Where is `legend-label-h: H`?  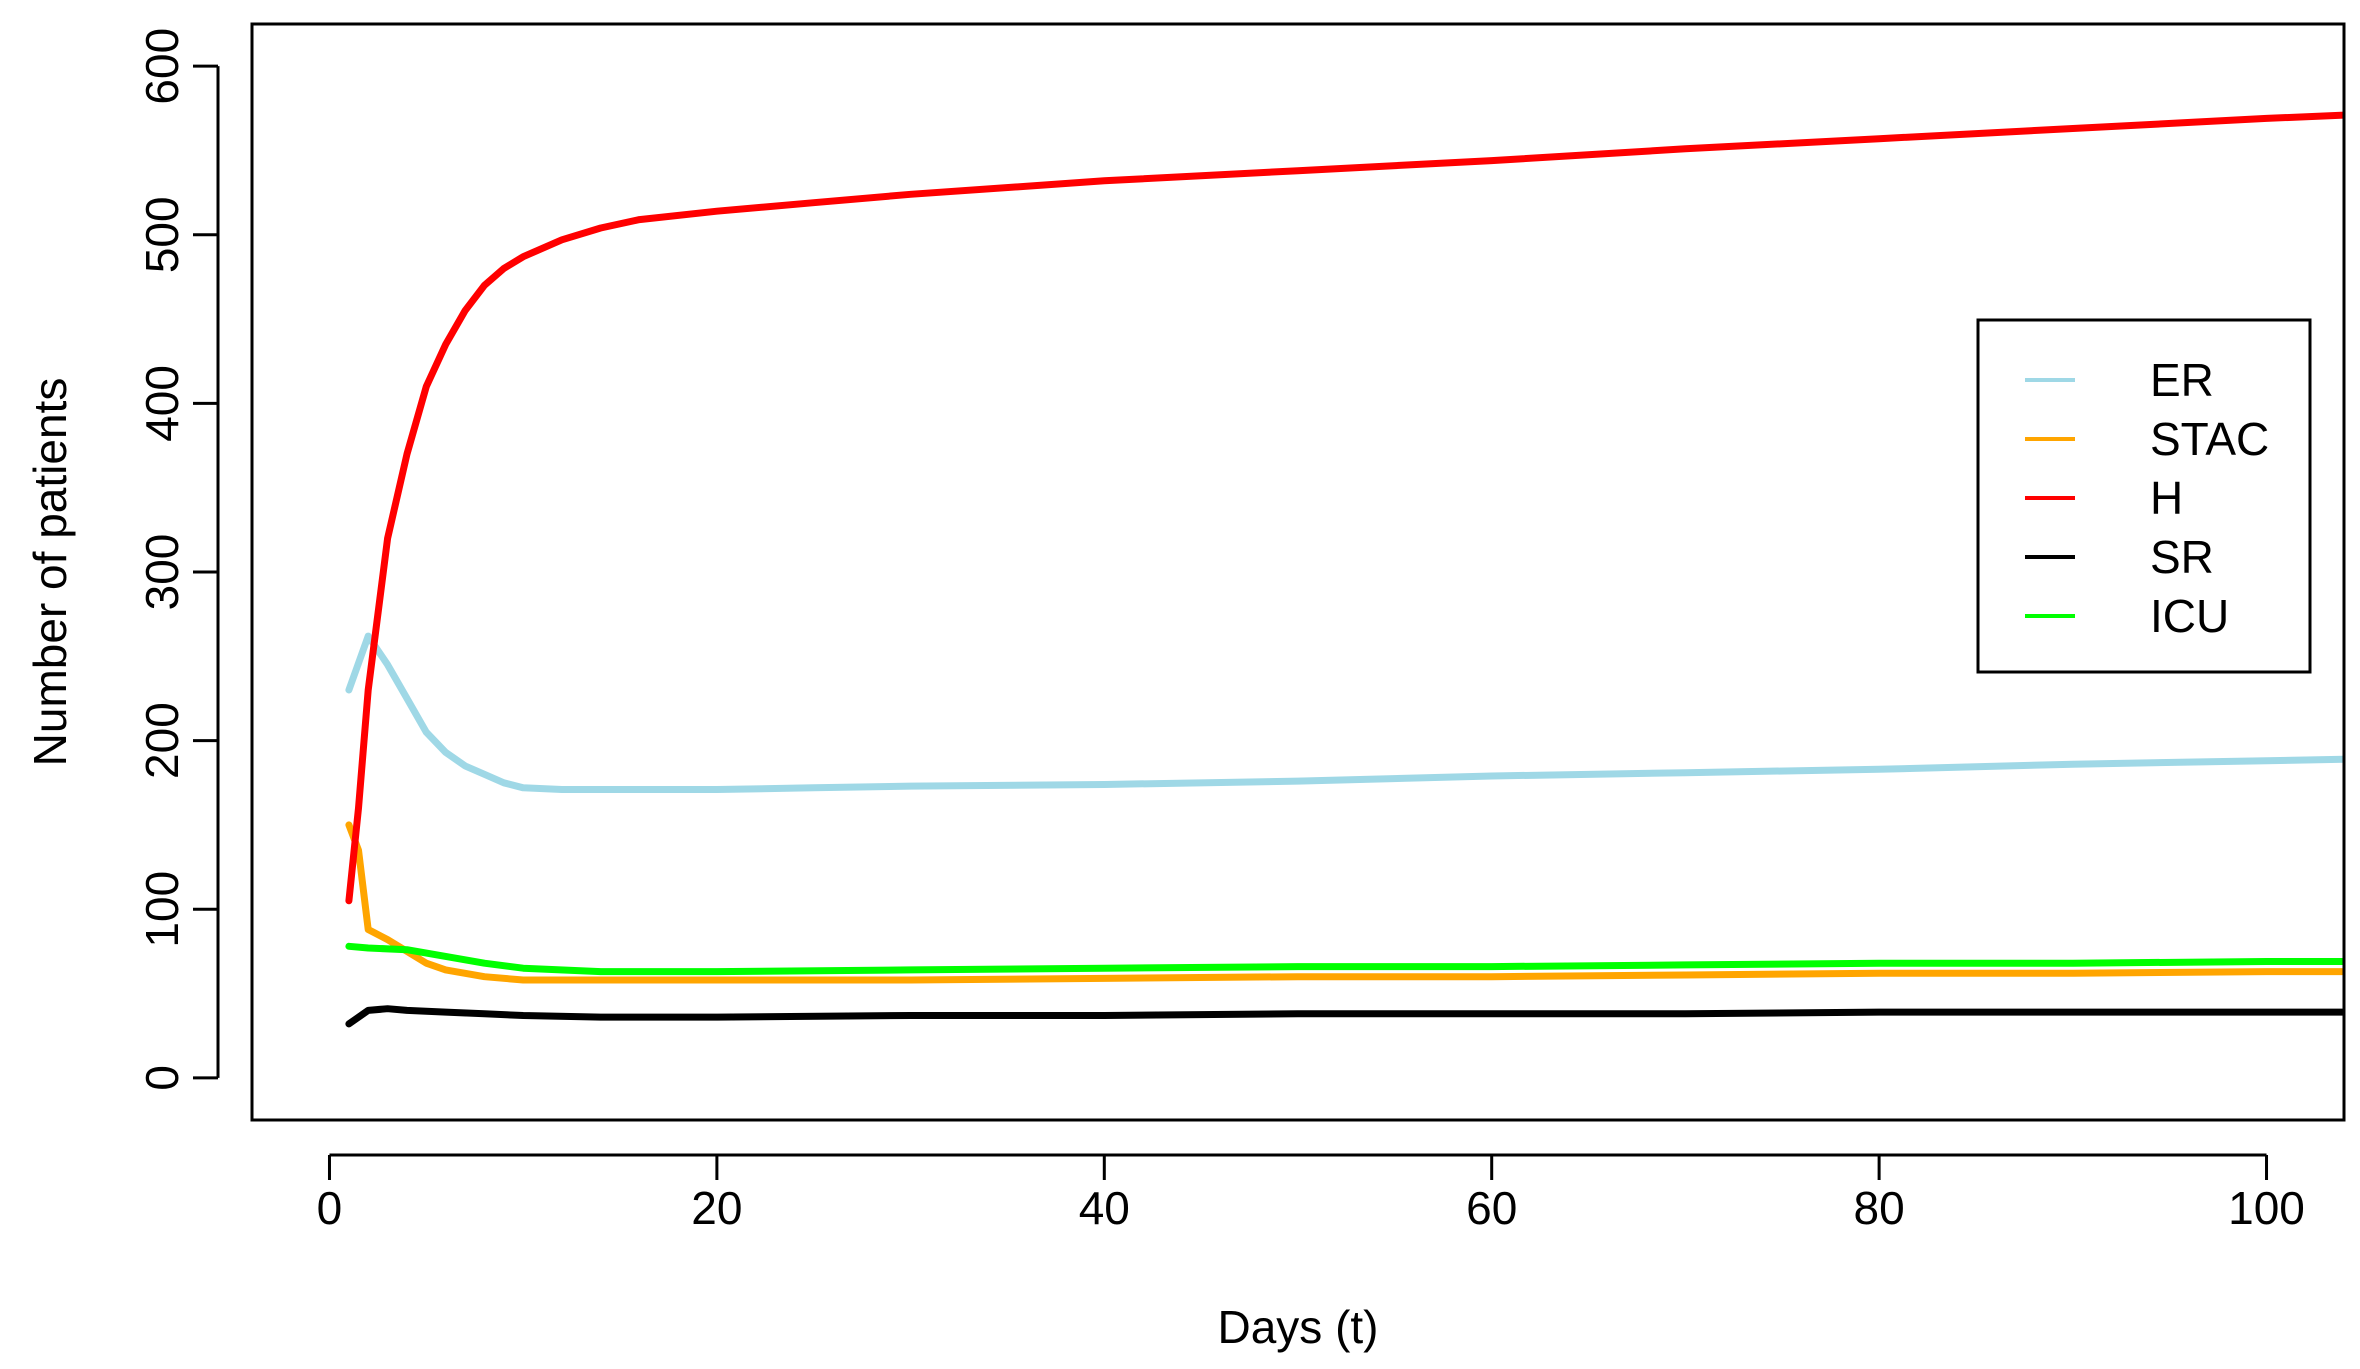
legend-label-h: H is located at coordinates (2166, 498).